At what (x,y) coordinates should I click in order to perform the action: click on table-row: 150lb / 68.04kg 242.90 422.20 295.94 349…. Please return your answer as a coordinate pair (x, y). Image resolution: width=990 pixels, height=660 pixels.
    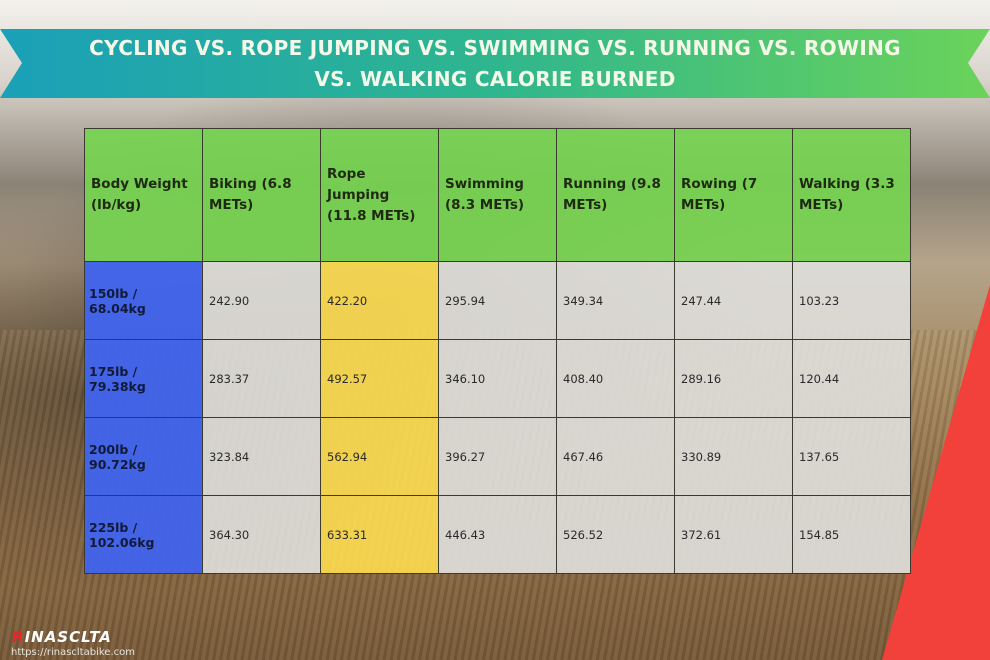
    Looking at the image, I should click on (497, 300).